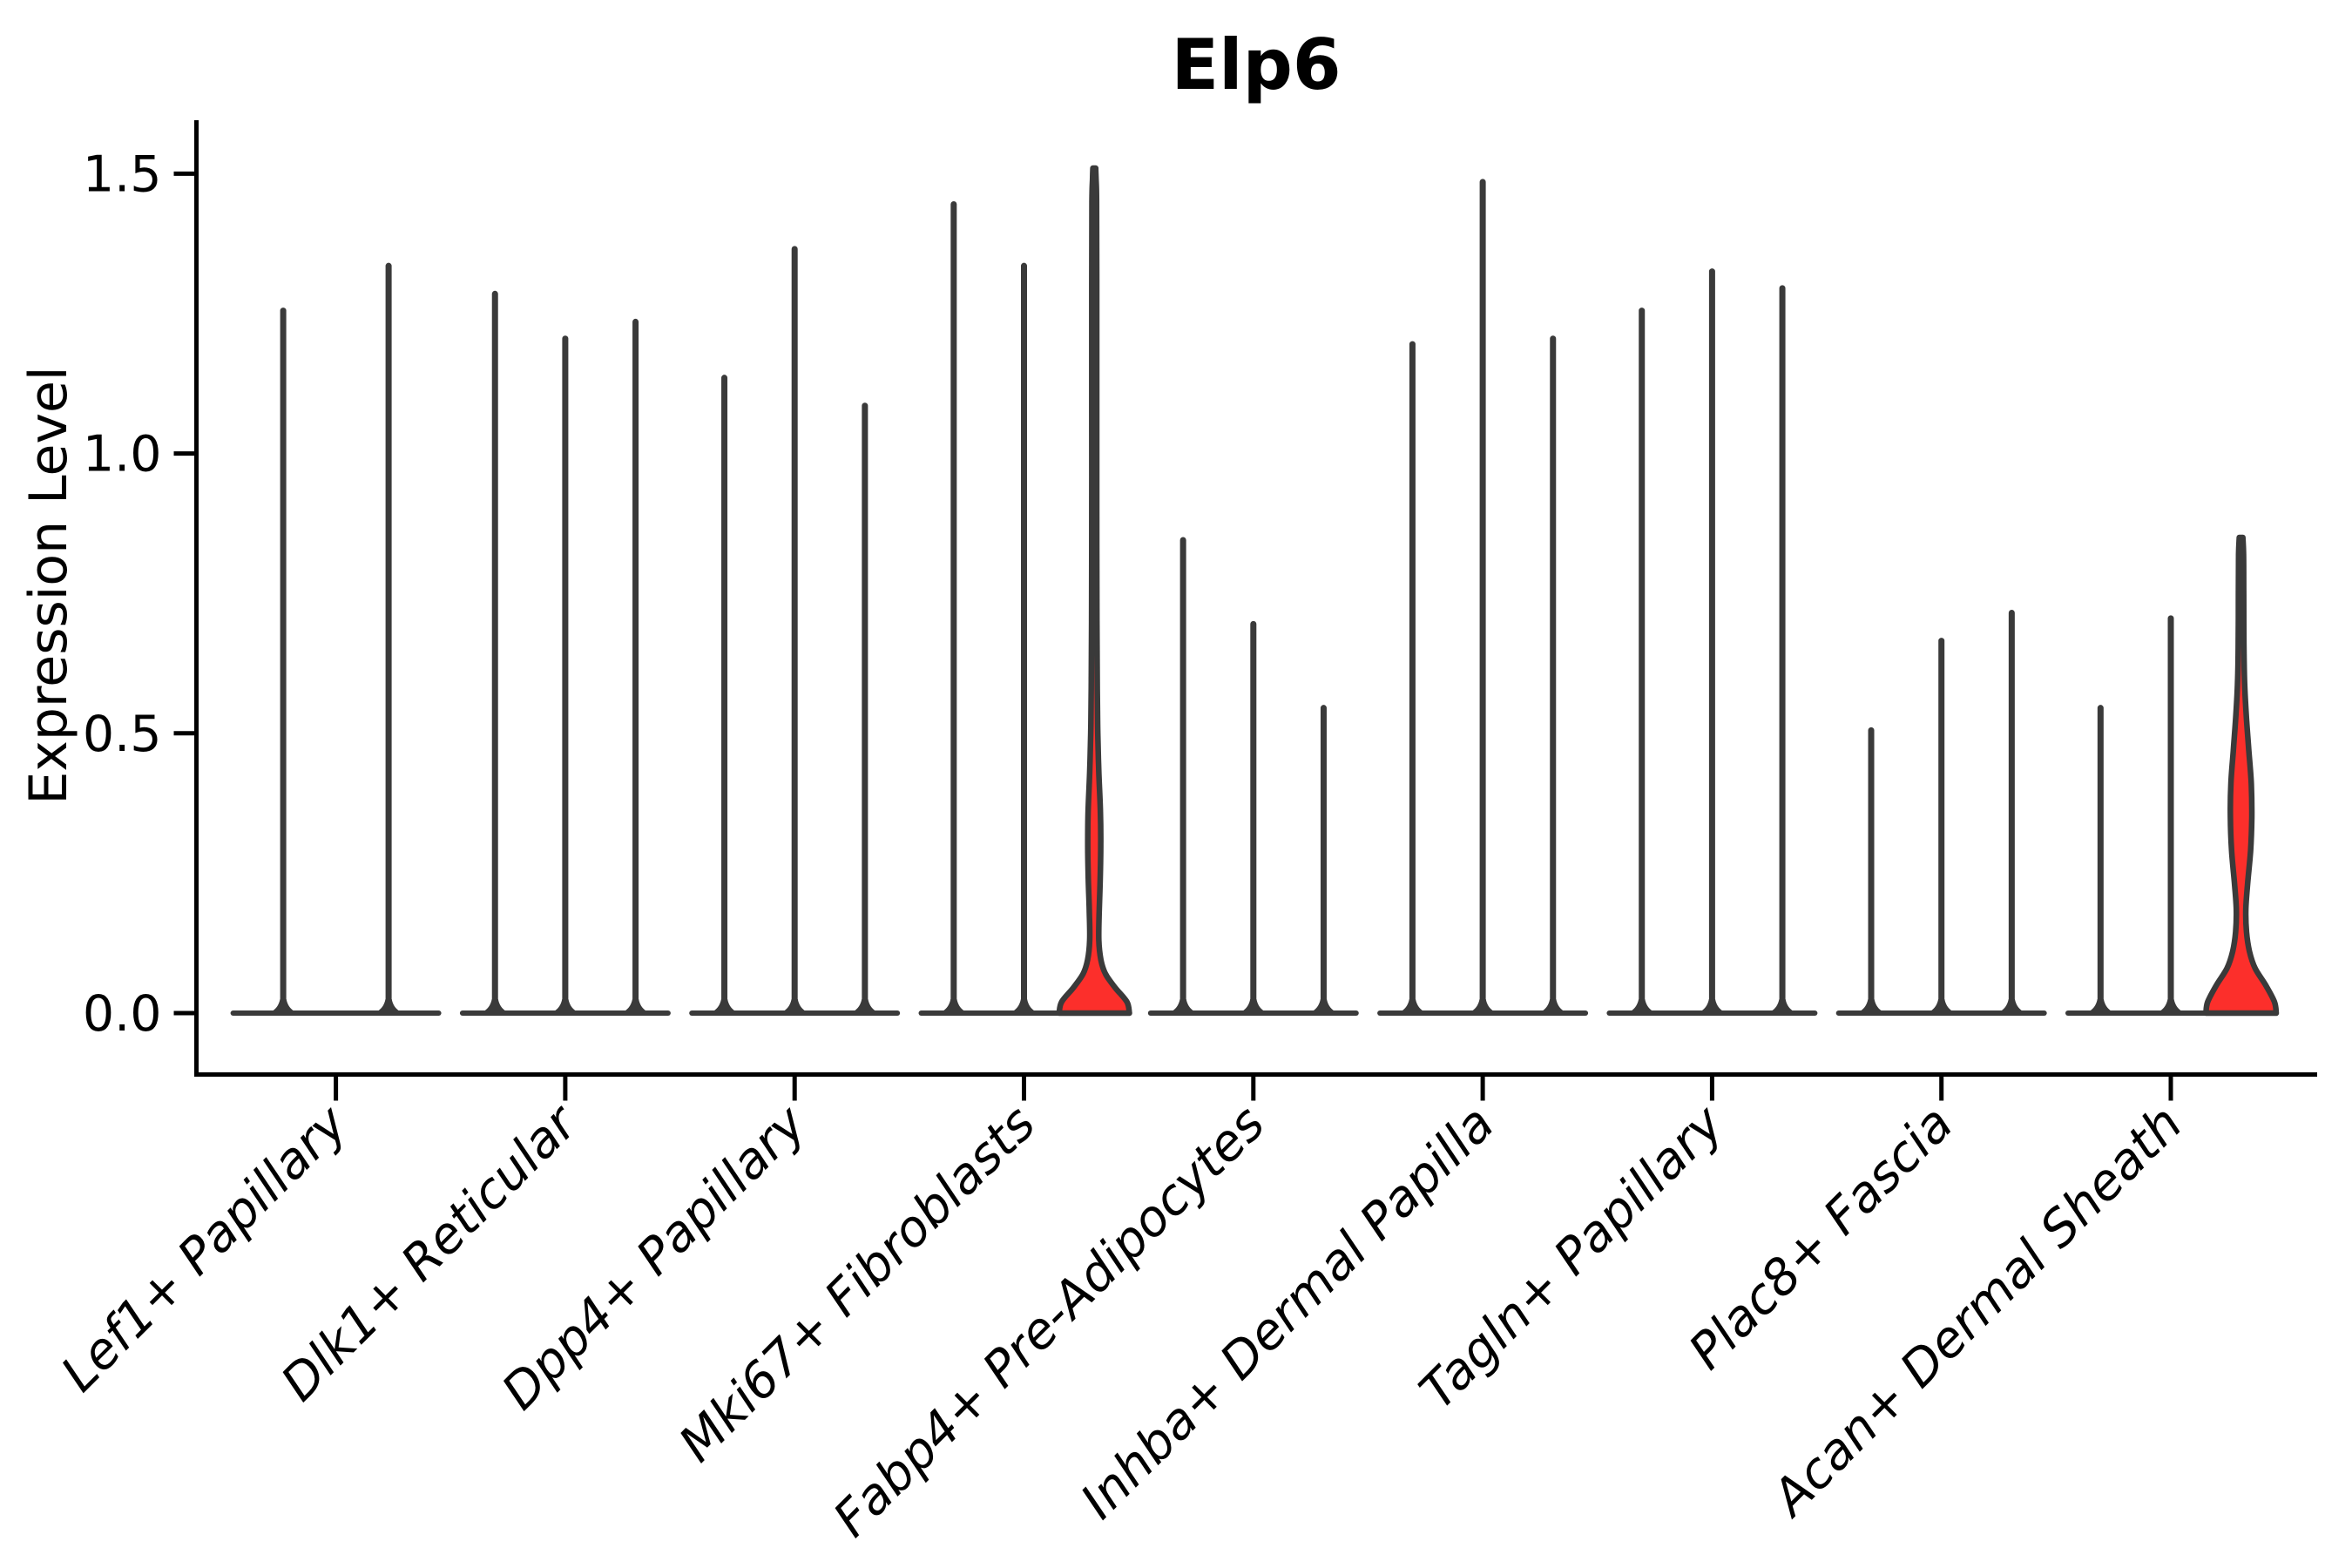  Describe the element at coordinates (122, 1014) in the screenshot. I see `y-tick-label: 0.0` at that location.